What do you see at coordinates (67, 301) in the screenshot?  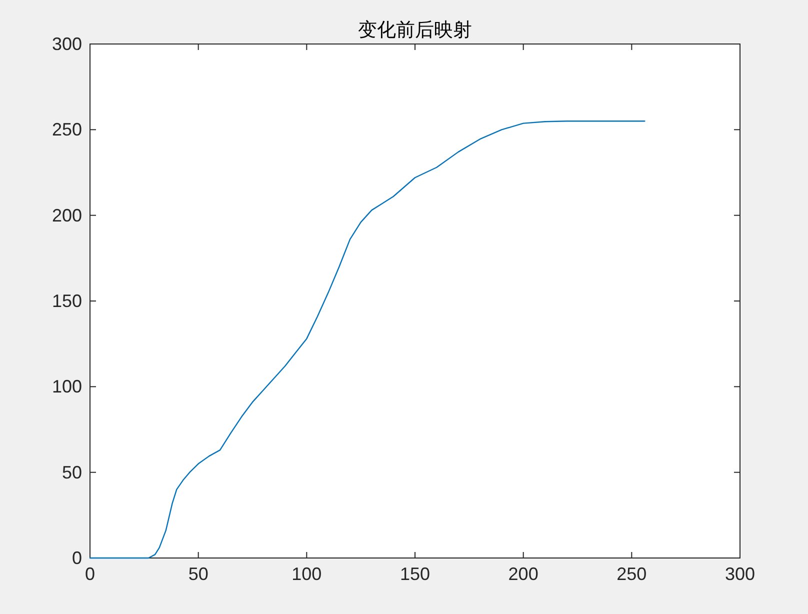 I see `y-tick-label: 150` at bounding box center [67, 301].